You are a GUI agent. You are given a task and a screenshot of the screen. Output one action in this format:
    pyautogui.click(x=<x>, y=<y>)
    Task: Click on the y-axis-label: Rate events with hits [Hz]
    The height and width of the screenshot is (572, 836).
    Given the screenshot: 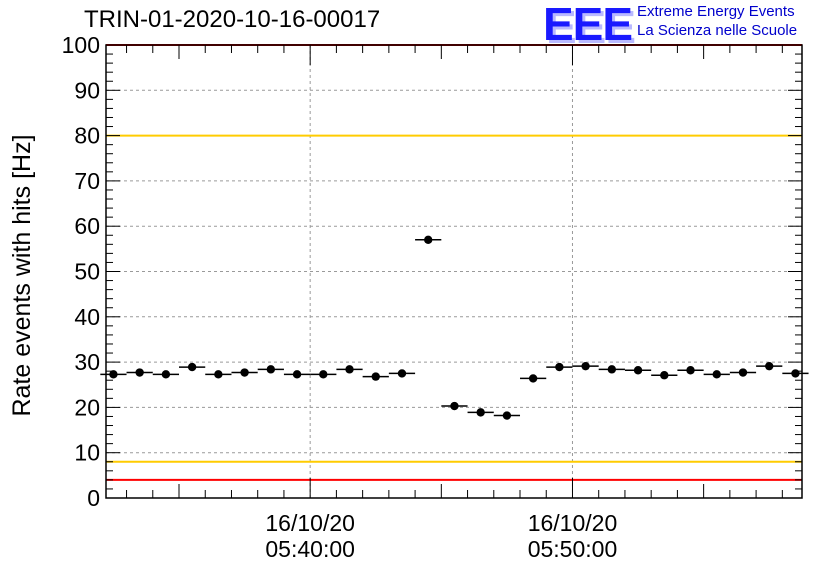 What is the action you would take?
    pyautogui.click(x=22, y=275)
    